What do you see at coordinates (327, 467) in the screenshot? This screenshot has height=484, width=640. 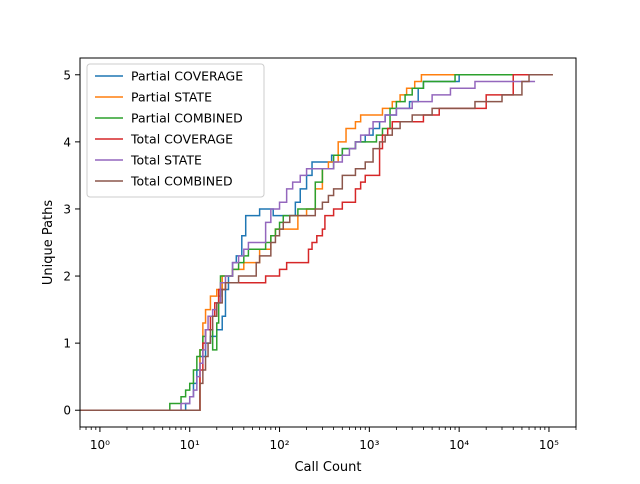 I see `x-axis-label: Call Count` at bounding box center [327, 467].